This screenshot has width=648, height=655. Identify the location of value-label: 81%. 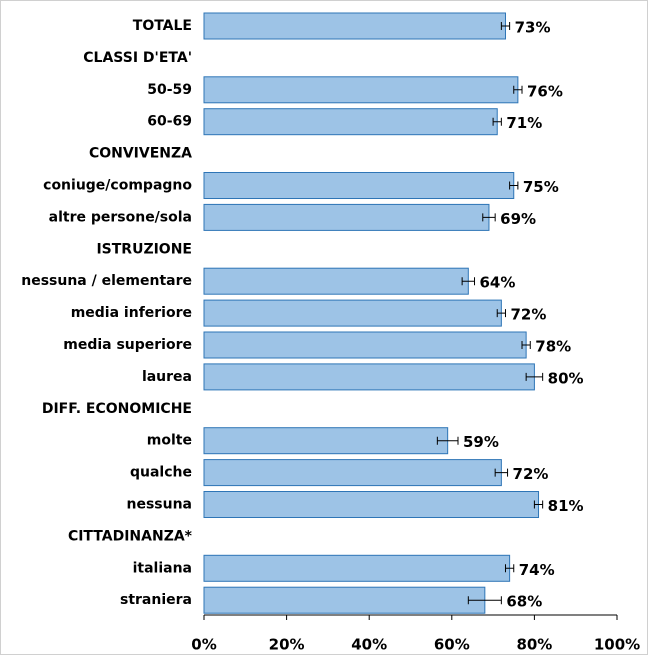
(566, 506).